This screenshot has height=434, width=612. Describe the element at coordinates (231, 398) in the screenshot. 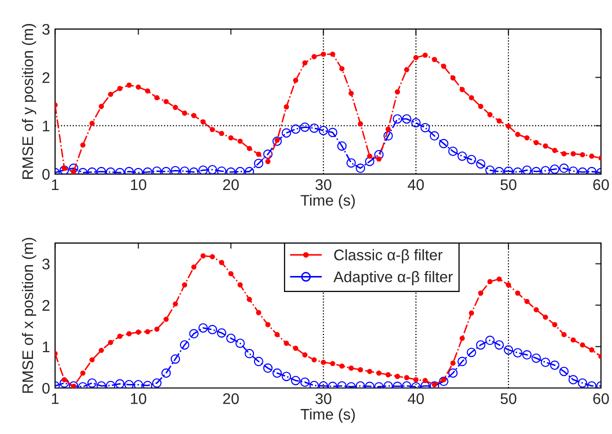

I see `x-tick-label: 20` at that location.